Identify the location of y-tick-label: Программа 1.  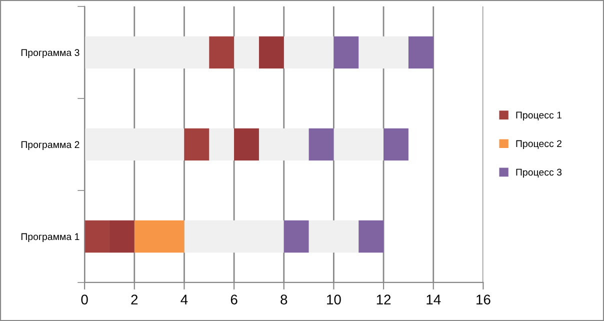
(50, 237).